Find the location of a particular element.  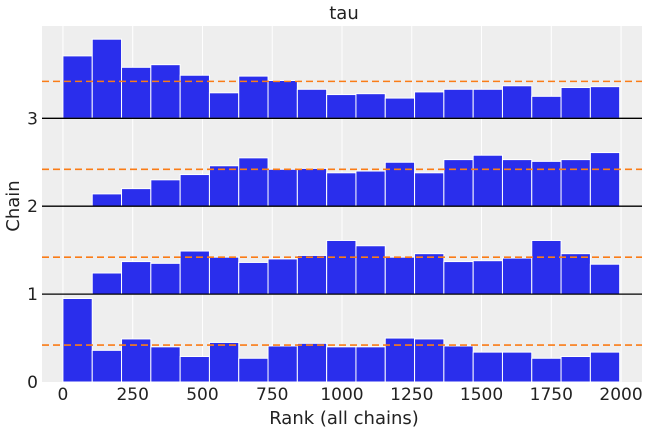

y-axis-title: Chain is located at coordinates (13, 205).